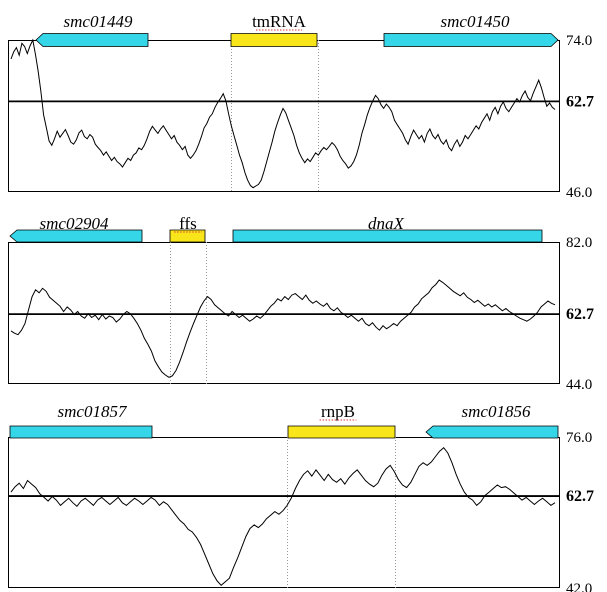 The height and width of the screenshot is (592, 607). Describe the element at coordinates (92, 40) in the screenshot. I see `gene-block-smc01449` at that location.